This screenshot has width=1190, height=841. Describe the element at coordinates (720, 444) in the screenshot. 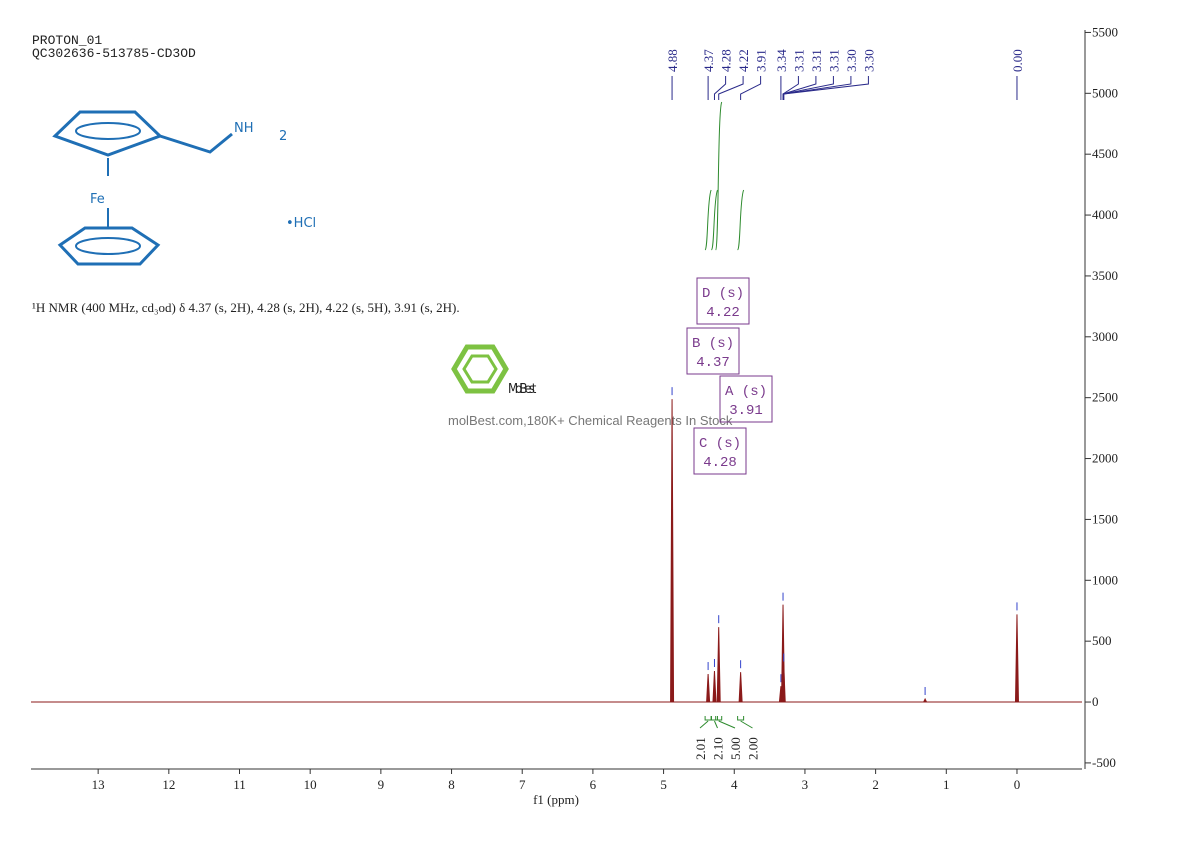

I see `multiplet-label: C (s)` at that location.